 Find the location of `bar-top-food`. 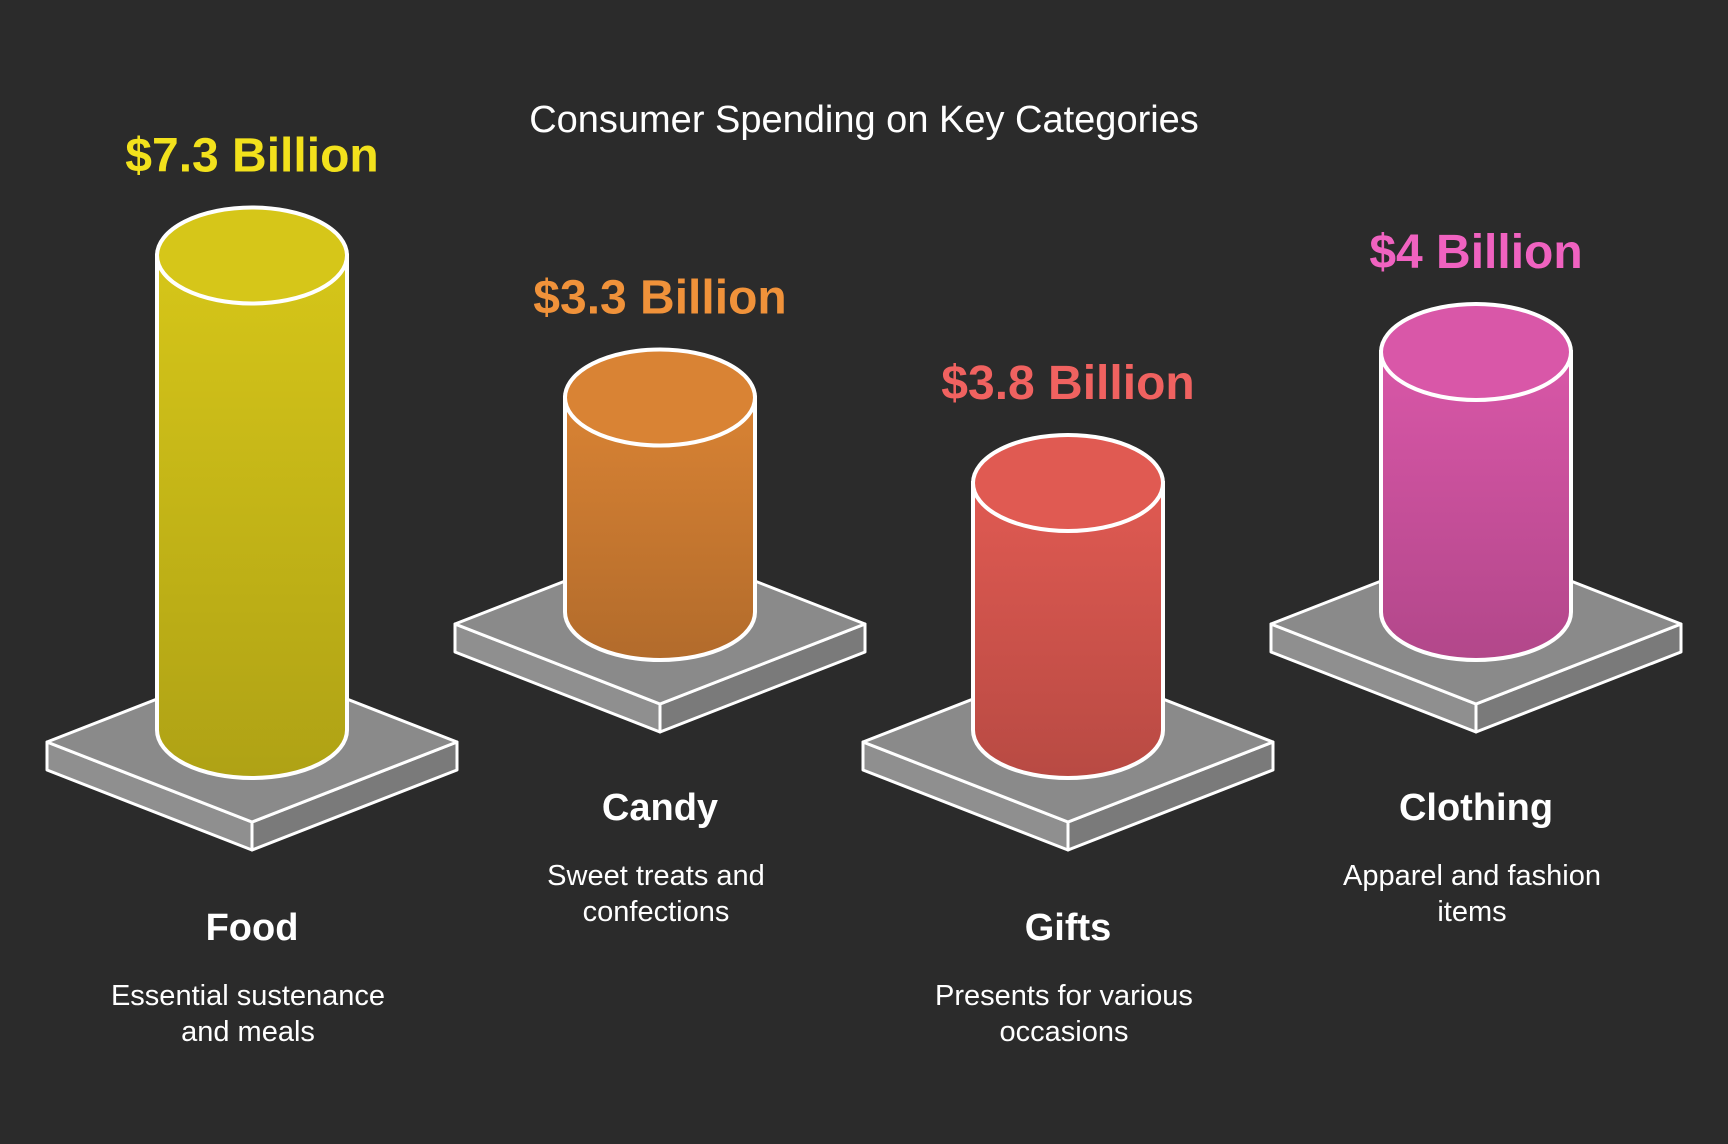

bar-top-food is located at coordinates (252, 255).